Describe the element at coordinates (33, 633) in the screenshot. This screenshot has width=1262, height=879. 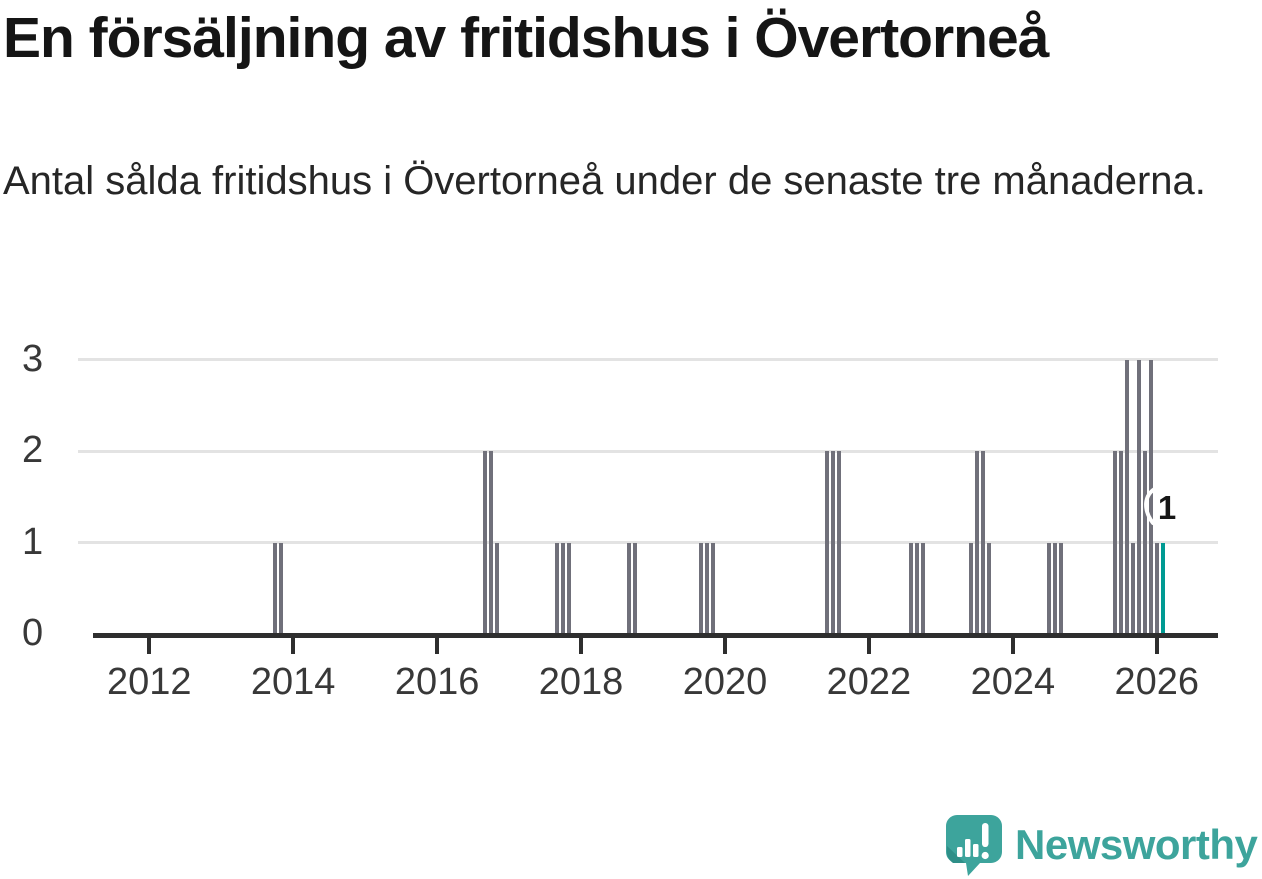
I see `y-axis-tick-label: 0` at that location.